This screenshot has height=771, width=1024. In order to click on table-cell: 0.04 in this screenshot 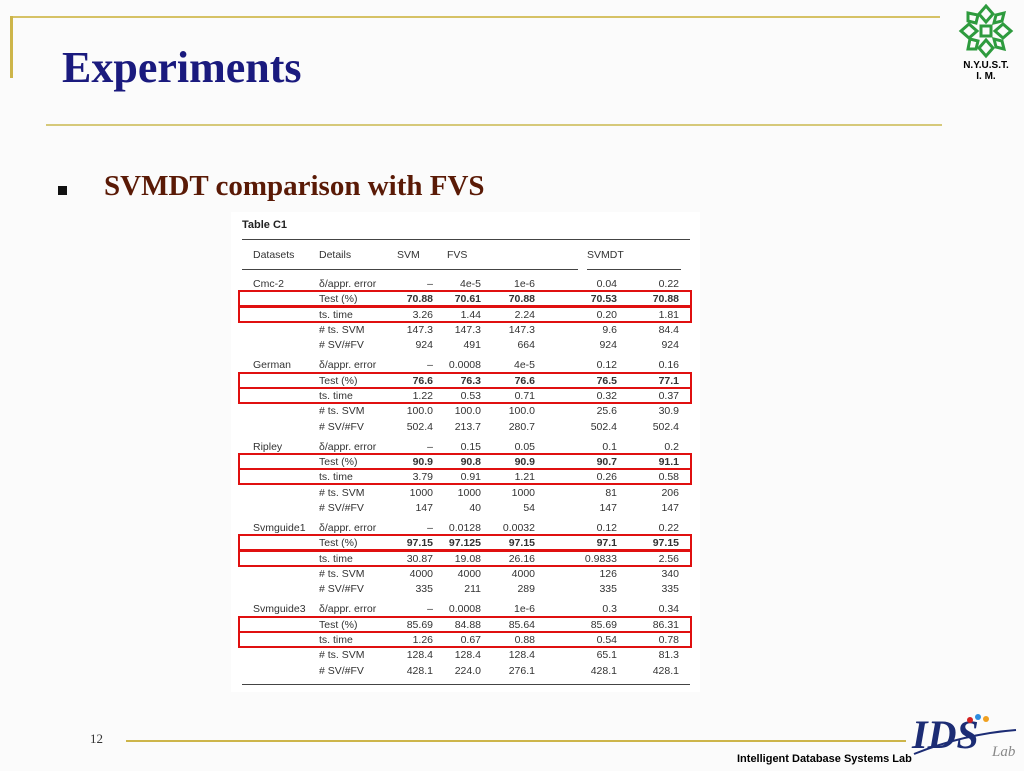, I will do `click(606, 284)`.